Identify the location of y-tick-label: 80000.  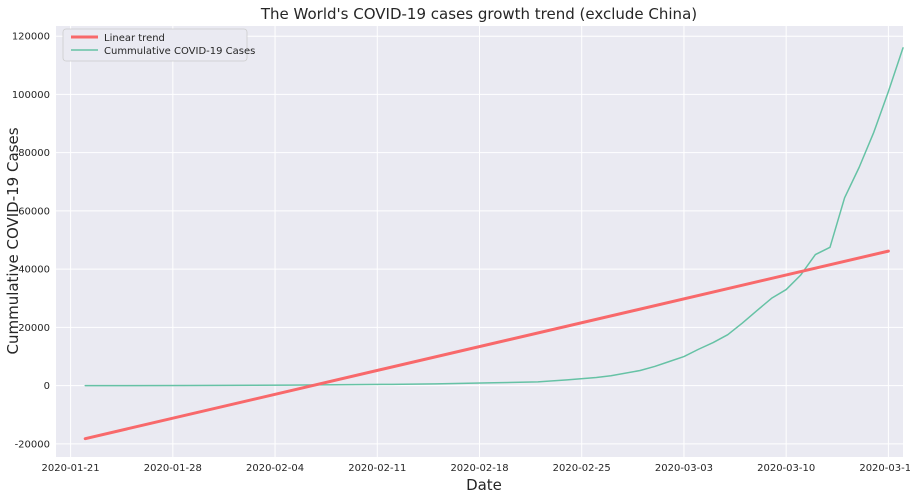
(34, 153).